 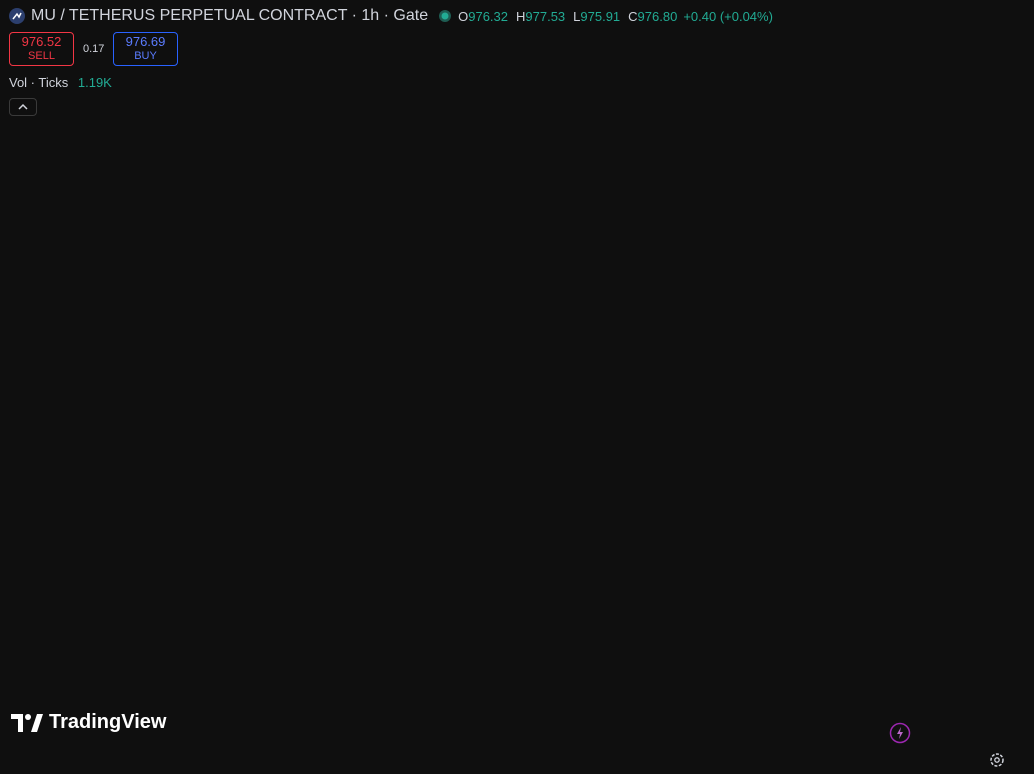 I want to click on ohlc-item: L975.91, so click(x=596, y=16).